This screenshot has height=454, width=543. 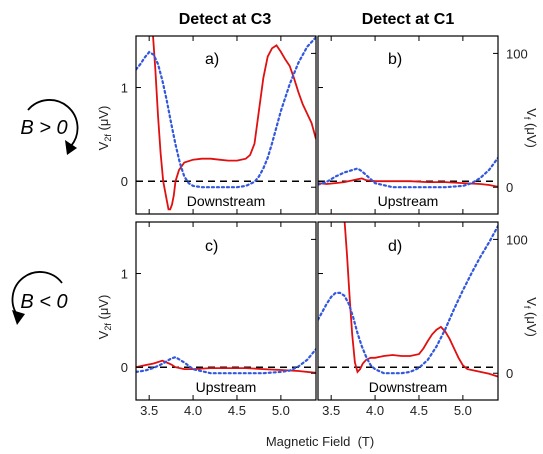 I want to click on panel-tag: c), so click(x=211, y=246).